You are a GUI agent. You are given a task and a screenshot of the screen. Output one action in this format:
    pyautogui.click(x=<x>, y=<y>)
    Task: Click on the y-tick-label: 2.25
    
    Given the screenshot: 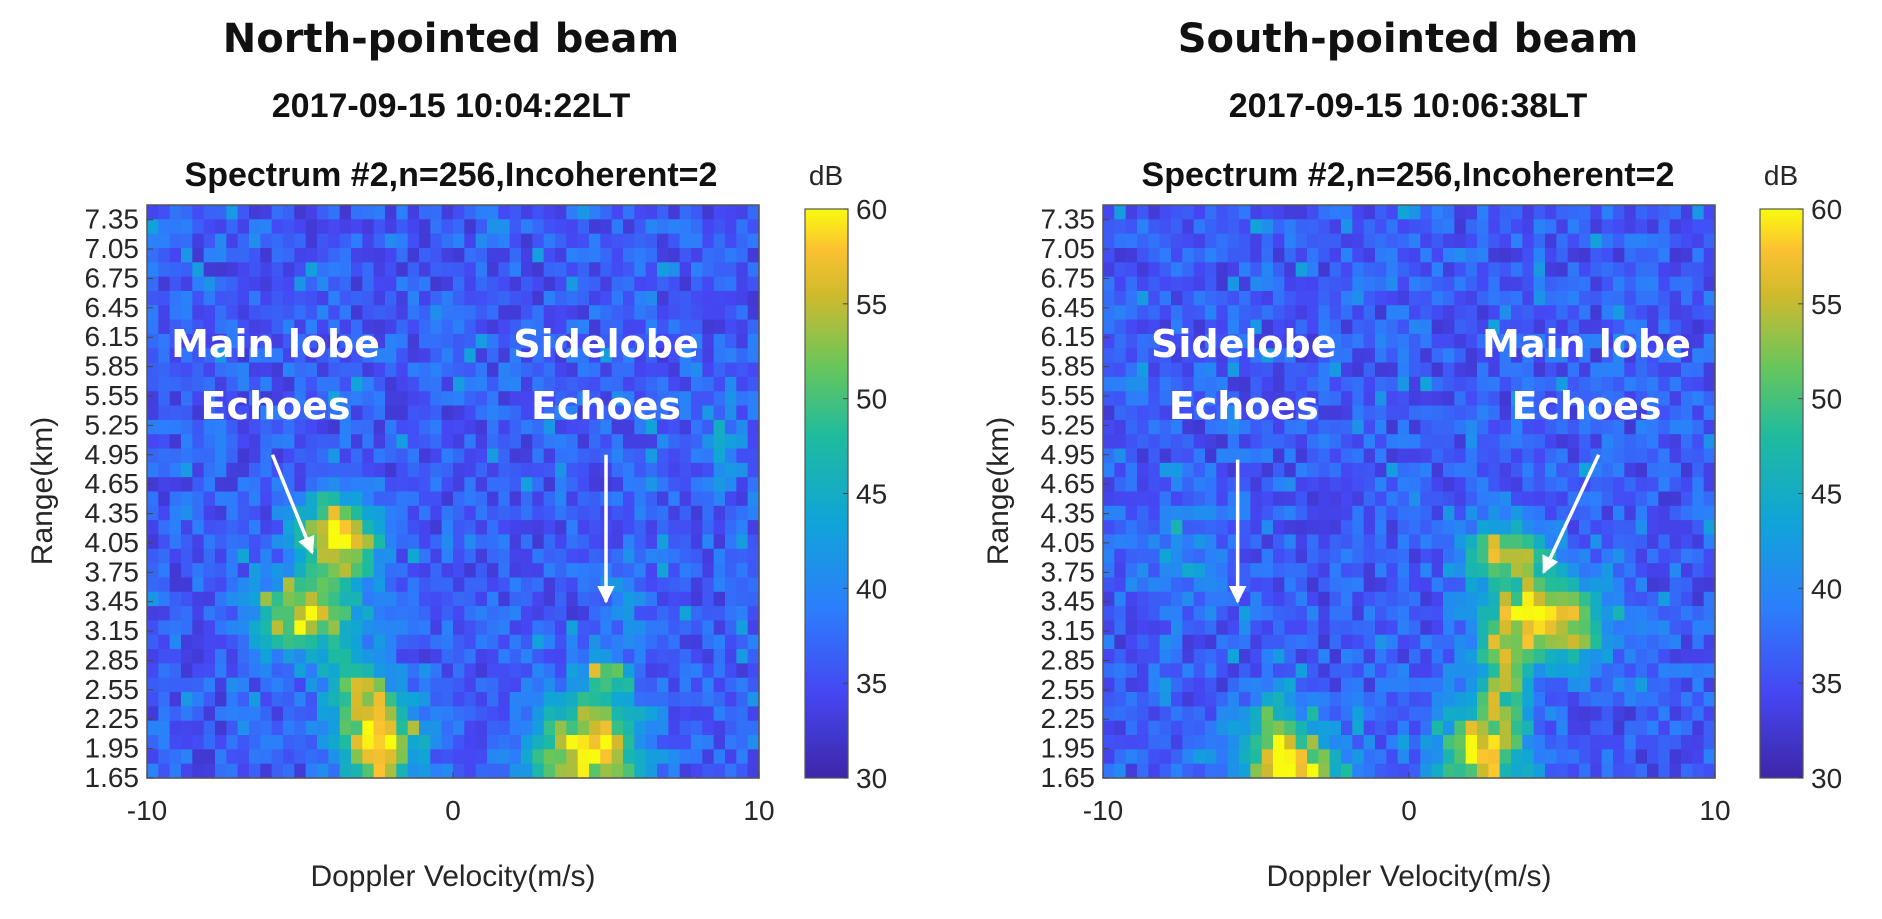 What is the action you would take?
    pyautogui.click(x=1068, y=718)
    